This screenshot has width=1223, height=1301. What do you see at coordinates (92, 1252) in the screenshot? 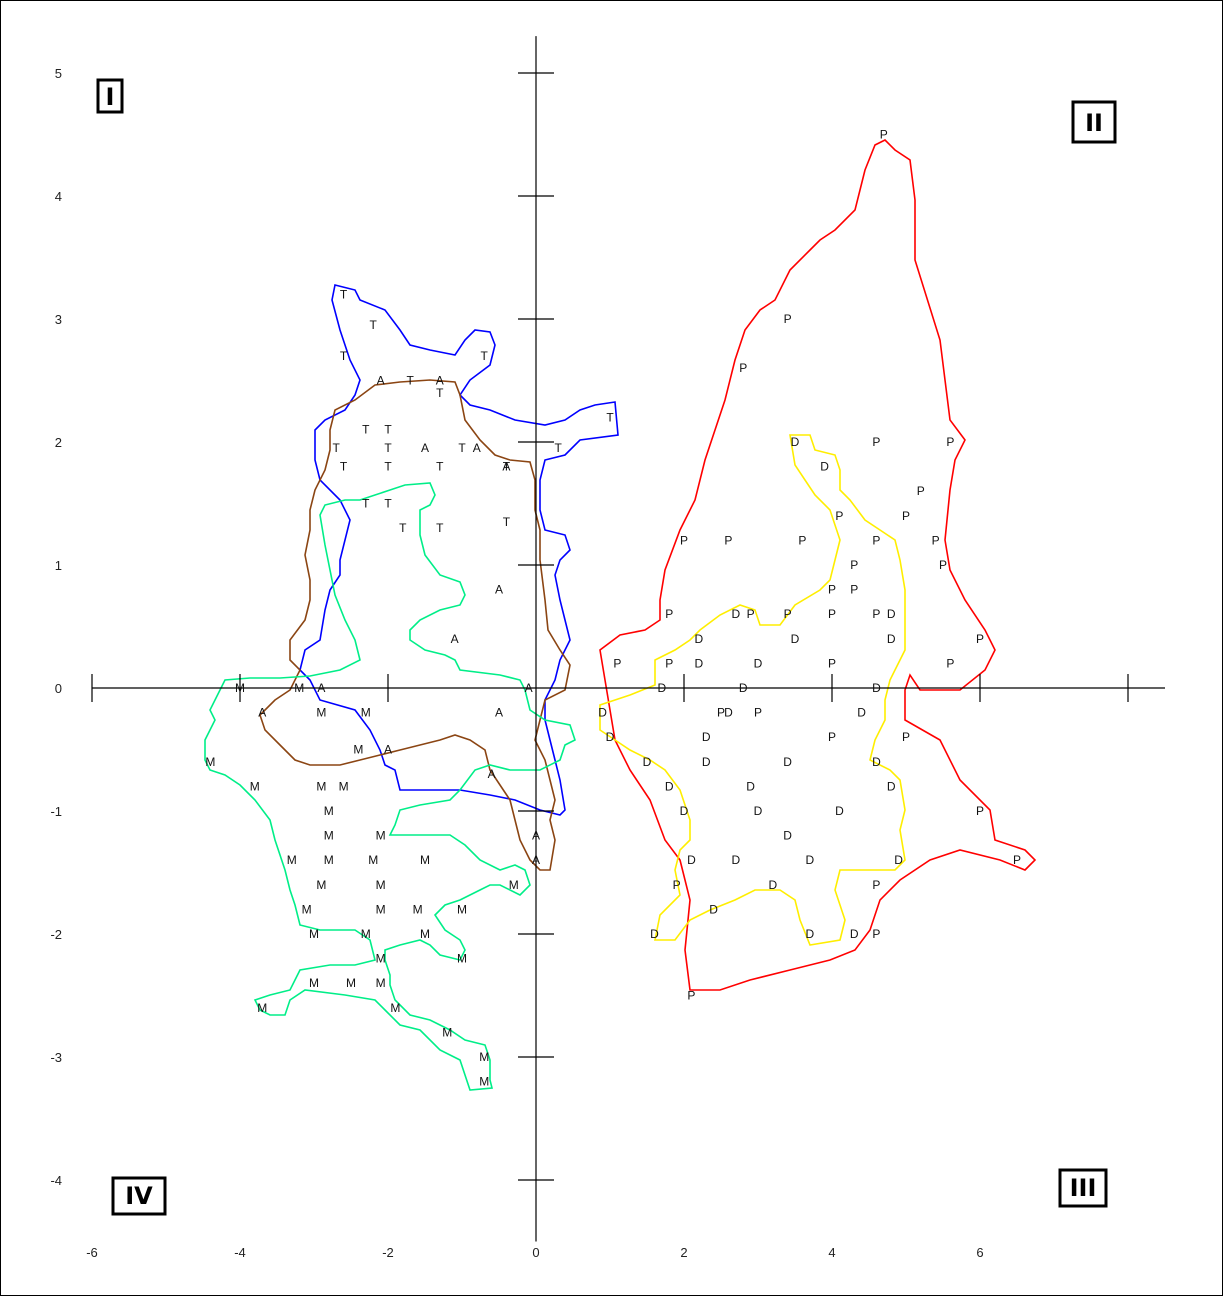
I see `x-tick-label: -6` at bounding box center [92, 1252].